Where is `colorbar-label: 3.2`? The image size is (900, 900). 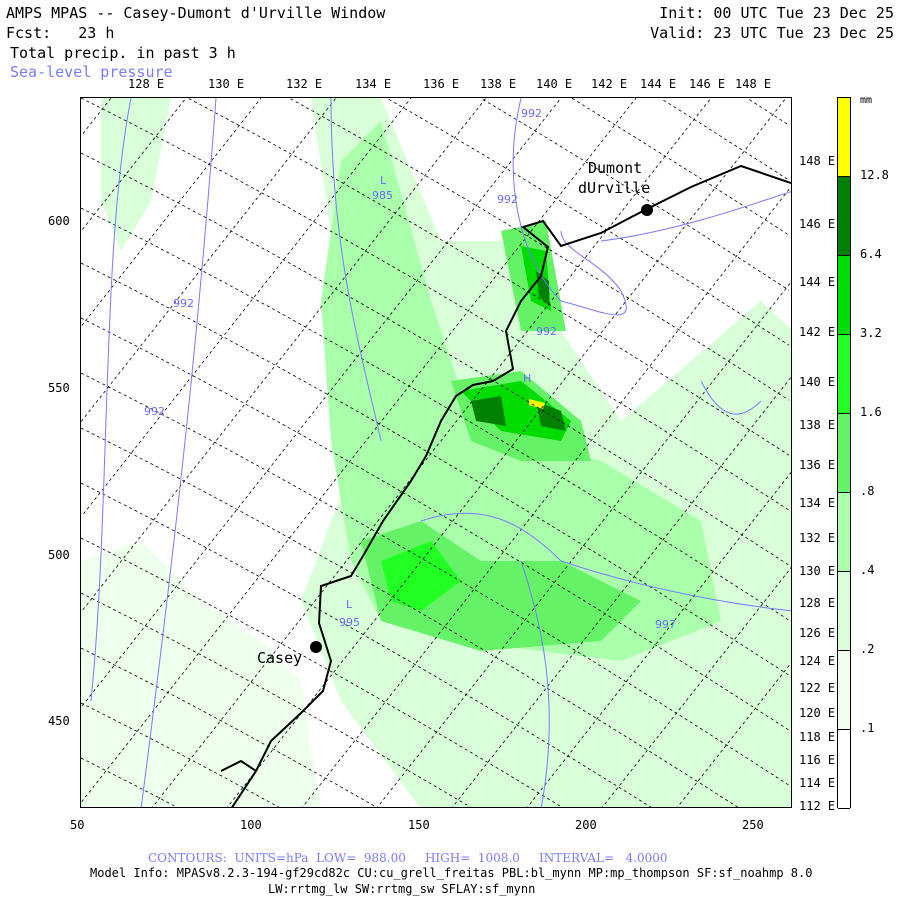 colorbar-label: 3.2 is located at coordinates (871, 333).